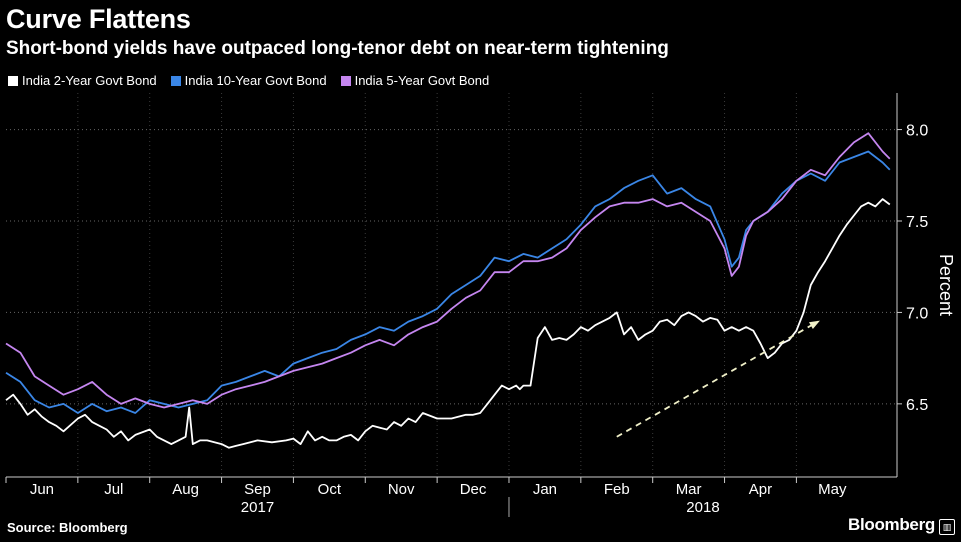 Image resolution: width=961 pixels, height=542 pixels. What do you see at coordinates (917, 131) in the screenshot?
I see `y-tick-label-3: 8.0` at bounding box center [917, 131].